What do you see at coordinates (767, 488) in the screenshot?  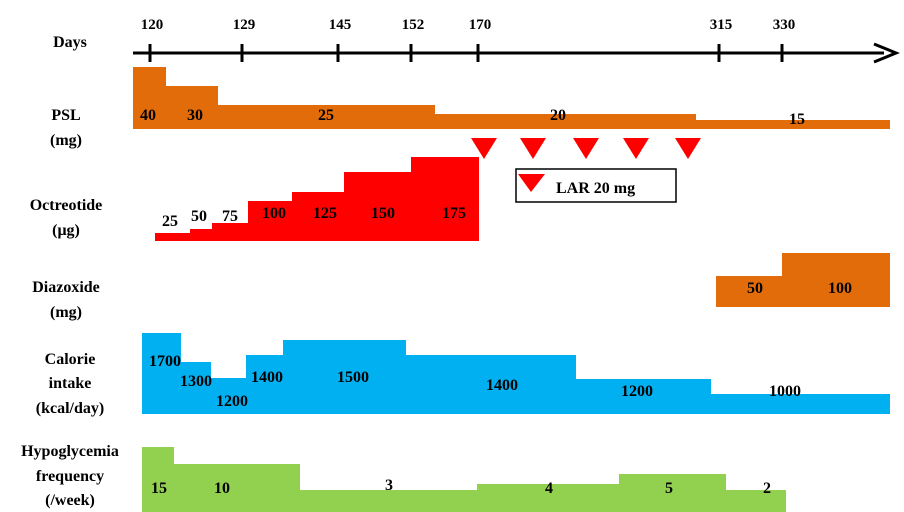 I see `hypoglycemia-step-label: 2` at bounding box center [767, 488].